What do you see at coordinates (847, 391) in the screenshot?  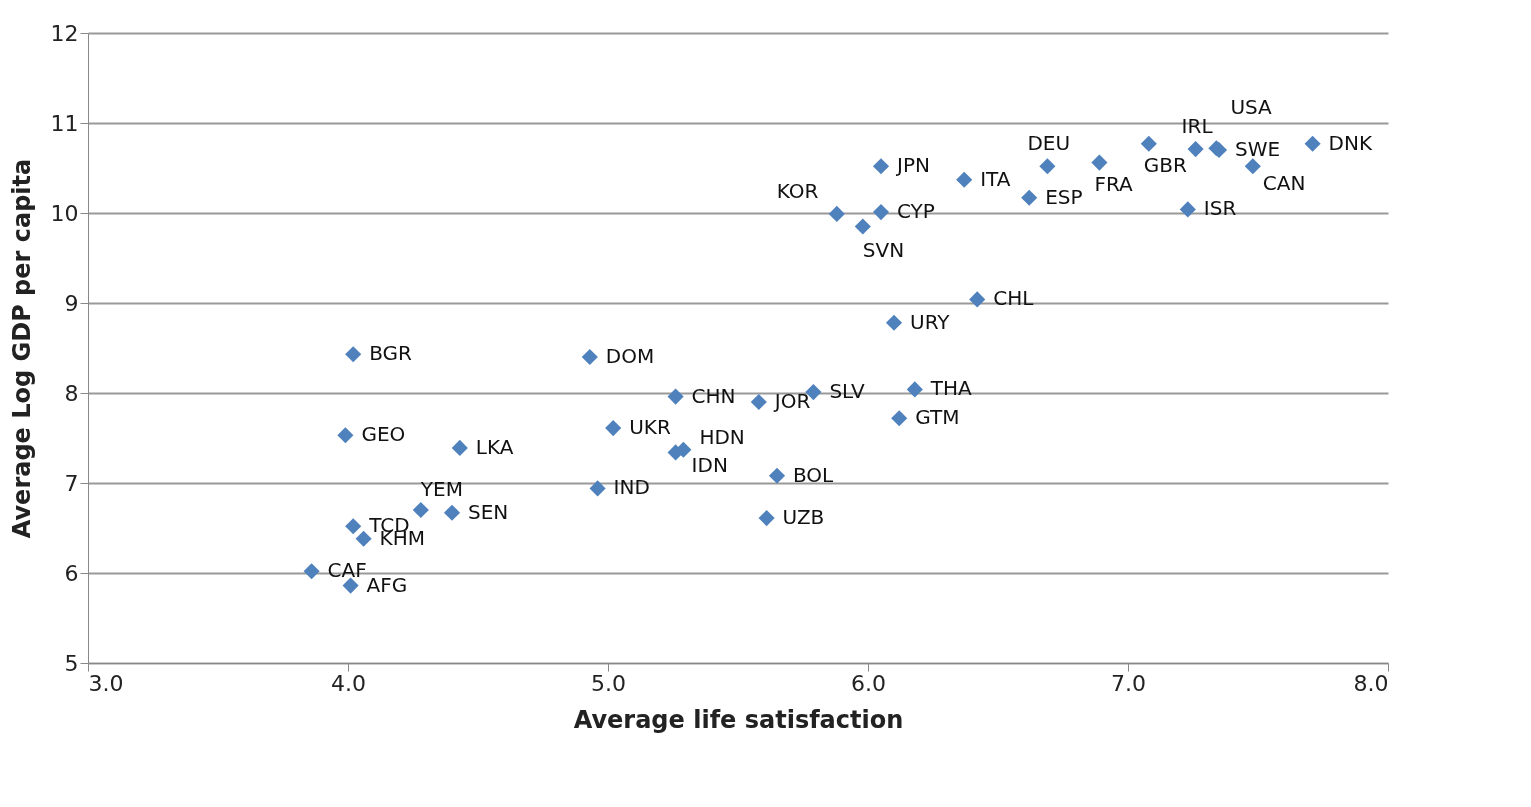 I see `annotation: SLV` at bounding box center [847, 391].